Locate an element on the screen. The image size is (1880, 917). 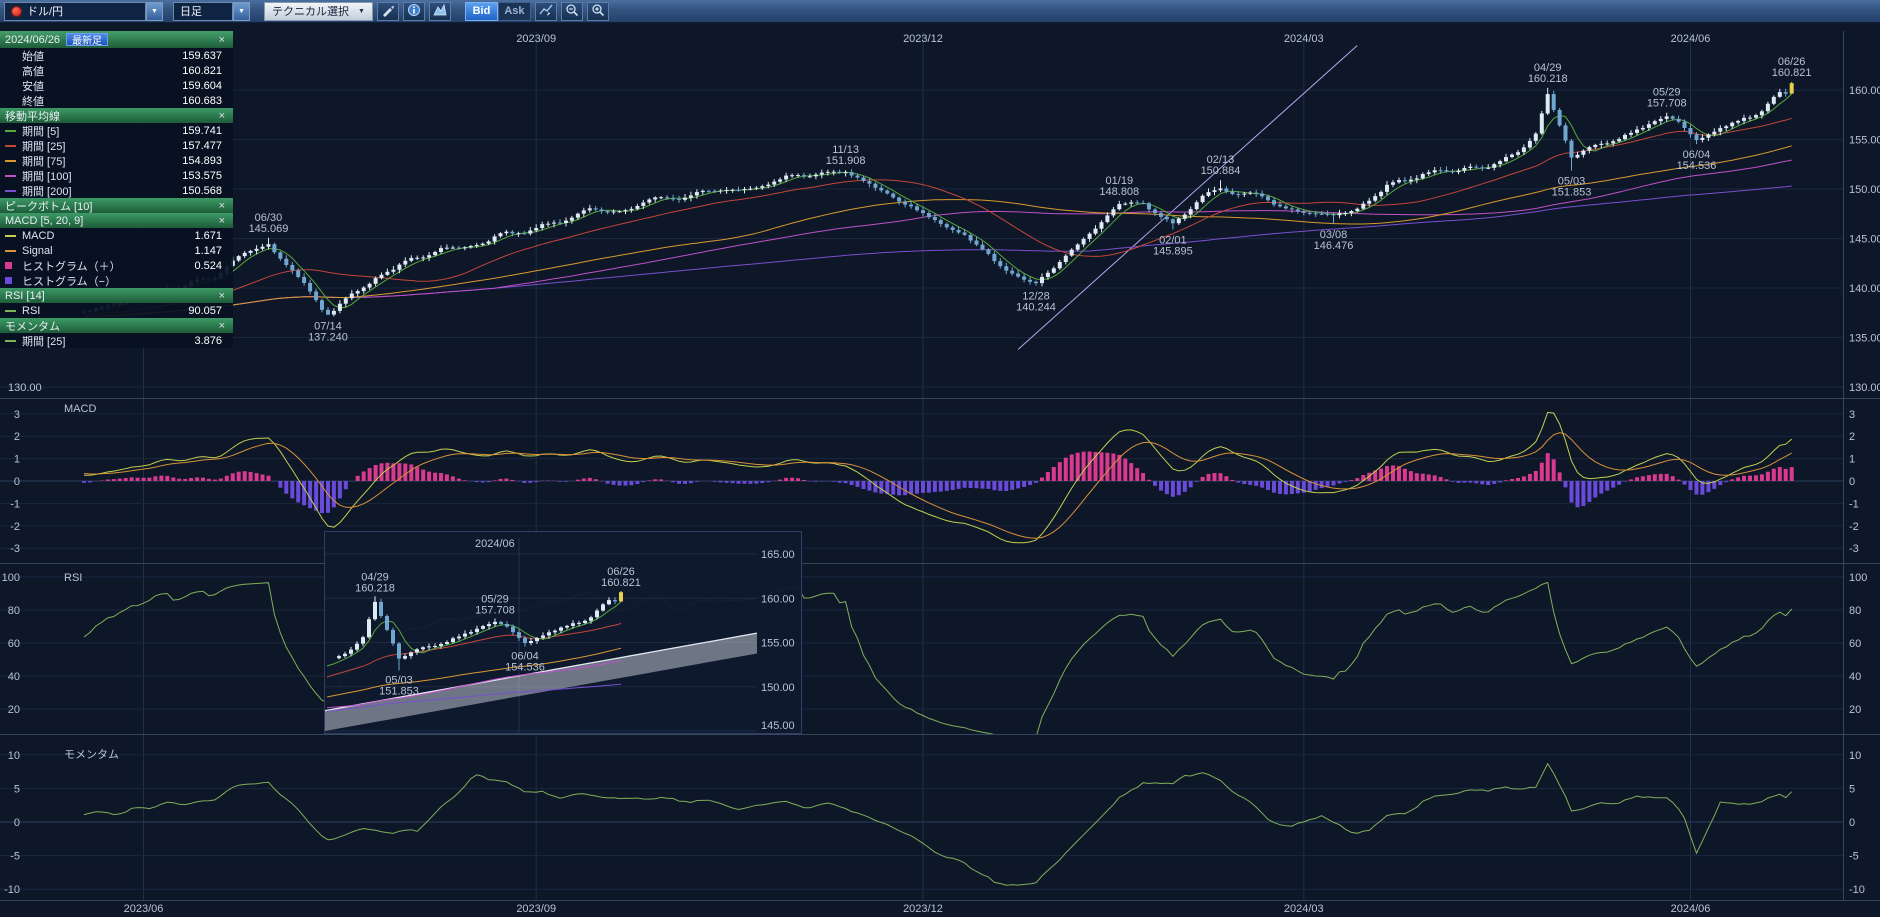
svg-text: 11/13 is located at coordinates (845, 150).